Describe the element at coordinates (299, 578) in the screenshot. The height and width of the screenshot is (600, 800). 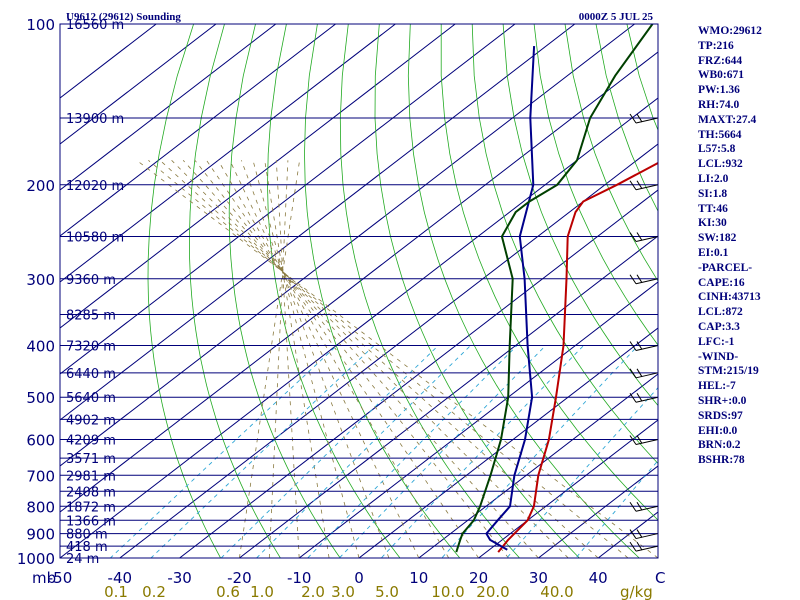
I see `temperature-tick-label: -10` at that location.